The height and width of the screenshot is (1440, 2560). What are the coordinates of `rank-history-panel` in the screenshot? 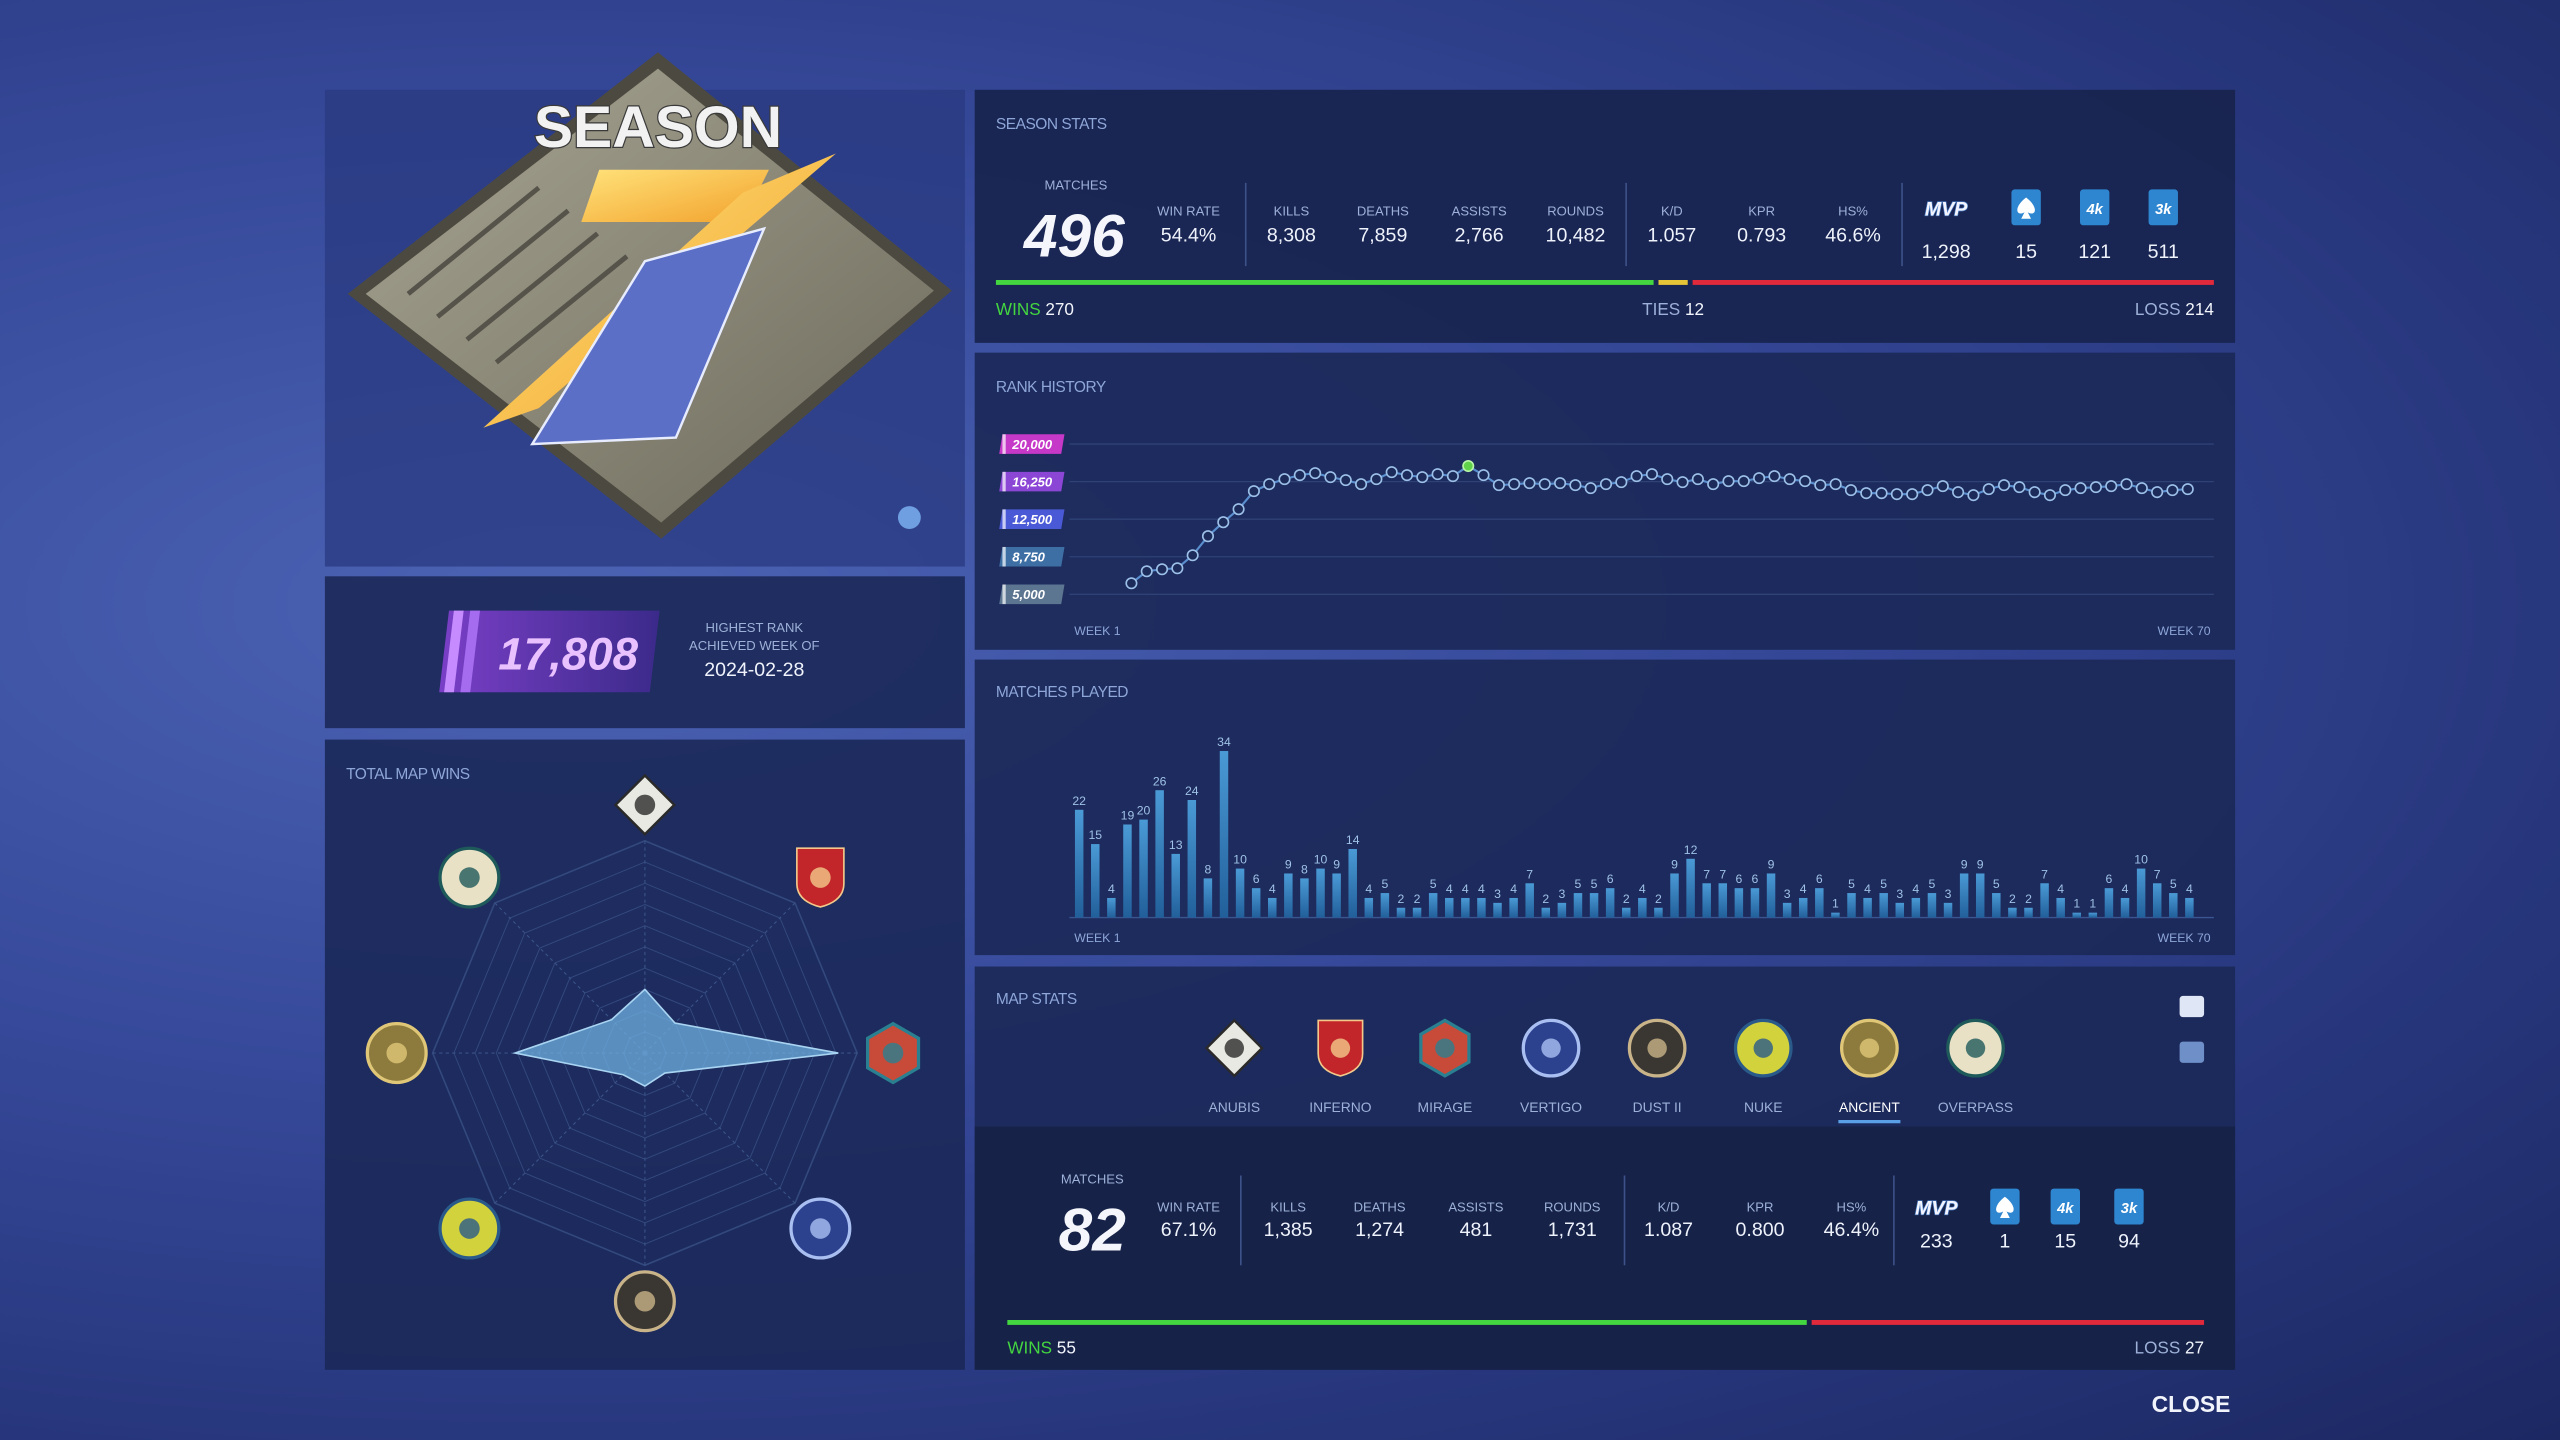 It's located at (1605, 501).